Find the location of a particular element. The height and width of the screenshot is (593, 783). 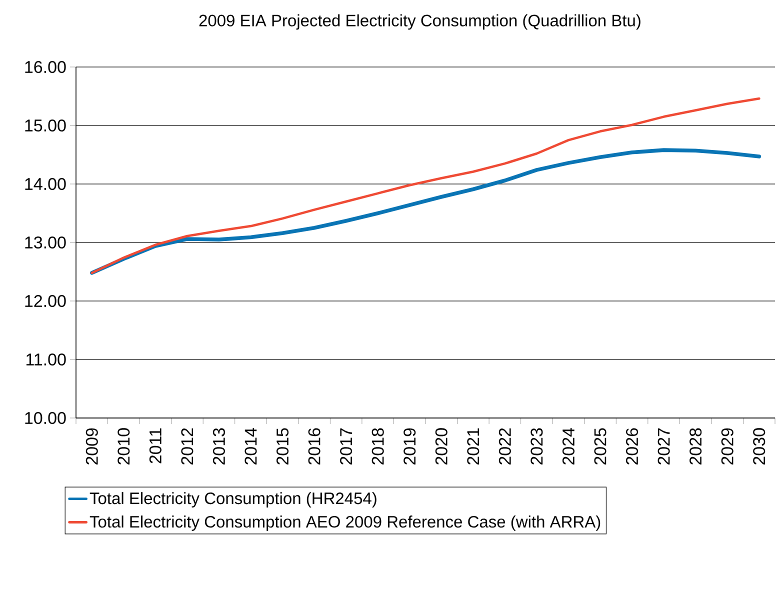

legend-label: Total Electricity Consumption AEO 2009 Reference Case (with ARRA) is located at coordinates (345, 523).